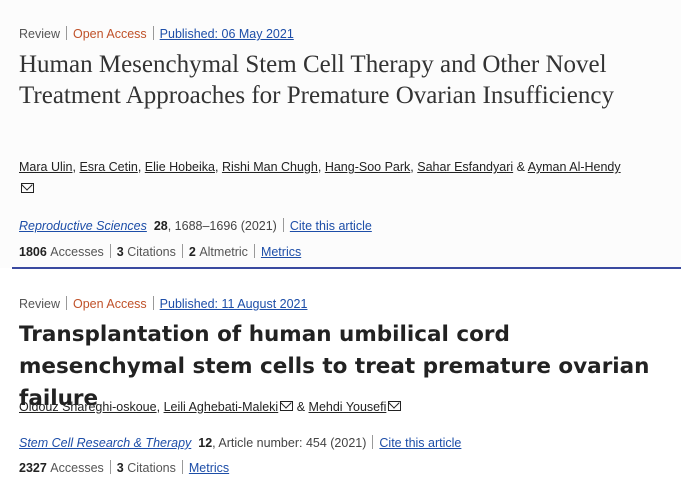 This screenshot has width=681, height=504. I want to click on article-metrics: 2327 Accesses 3 Citations Metrics, so click(124, 467).